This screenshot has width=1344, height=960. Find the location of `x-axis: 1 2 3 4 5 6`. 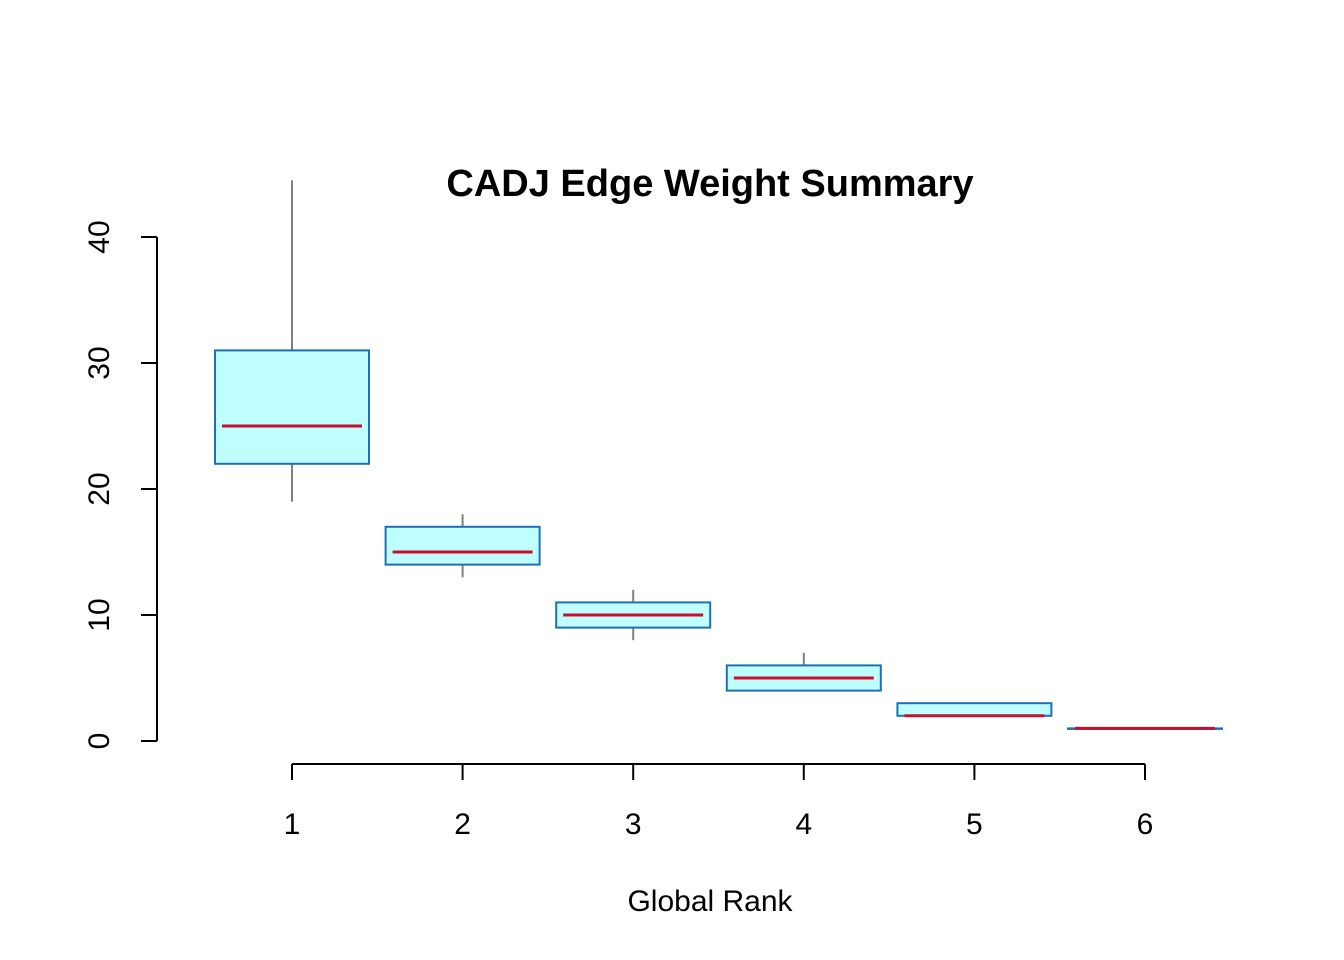

x-axis: 1 2 3 4 5 6 is located at coordinates (719, 802).